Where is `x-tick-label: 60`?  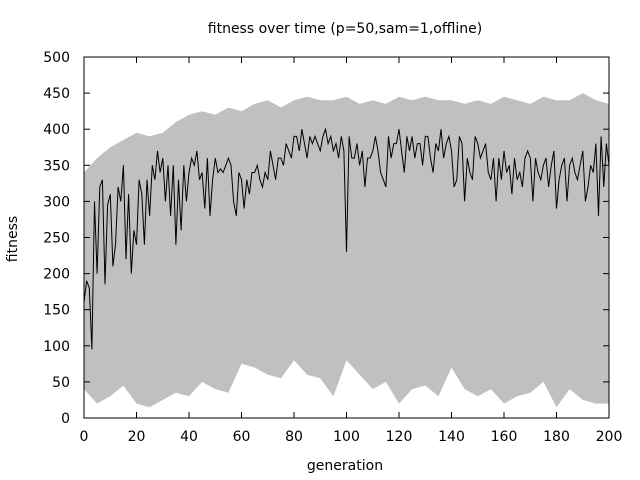
x-tick-label: 60 is located at coordinates (242, 437).